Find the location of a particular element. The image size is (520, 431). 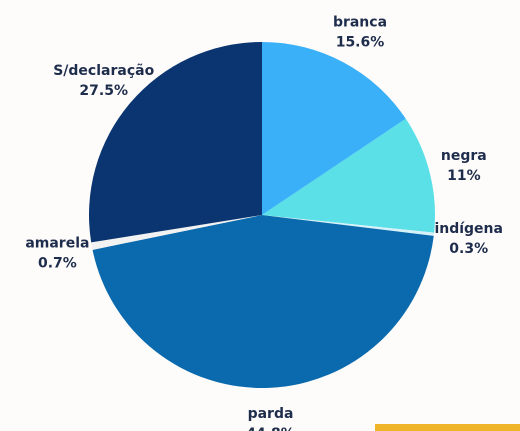

accent-bar is located at coordinates (447, 427).